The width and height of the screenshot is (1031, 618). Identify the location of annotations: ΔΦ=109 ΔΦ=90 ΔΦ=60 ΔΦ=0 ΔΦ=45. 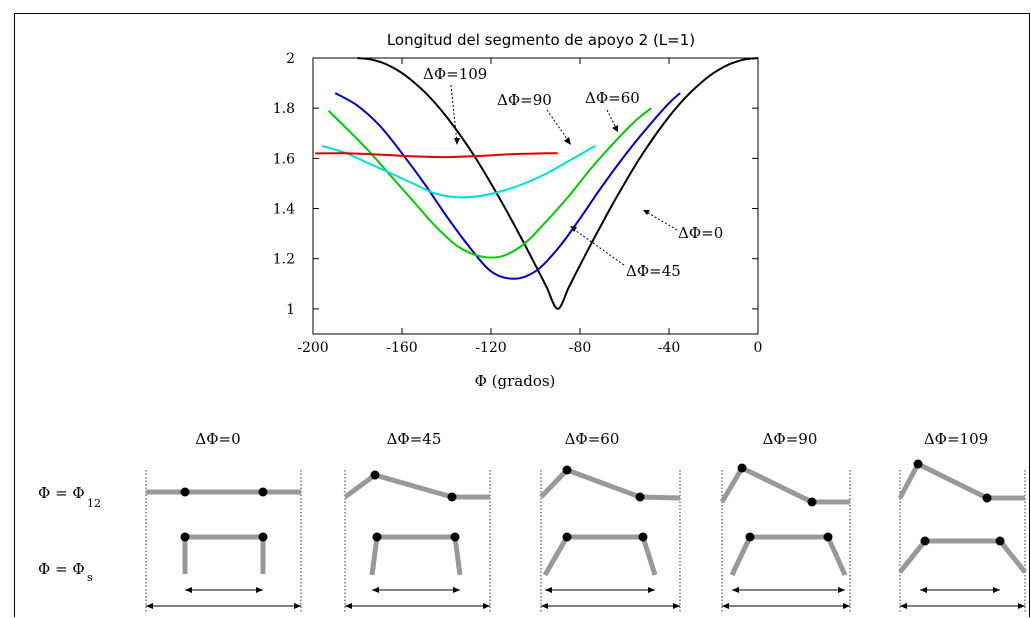
(573, 172).